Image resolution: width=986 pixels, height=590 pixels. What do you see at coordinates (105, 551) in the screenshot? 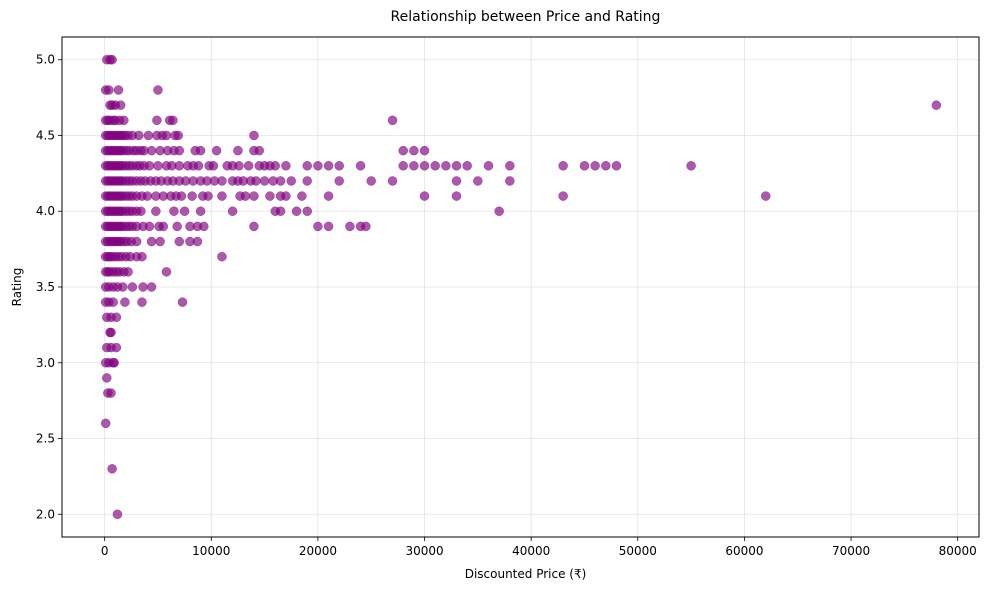
I see `x-tick-label: 0` at bounding box center [105, 551].